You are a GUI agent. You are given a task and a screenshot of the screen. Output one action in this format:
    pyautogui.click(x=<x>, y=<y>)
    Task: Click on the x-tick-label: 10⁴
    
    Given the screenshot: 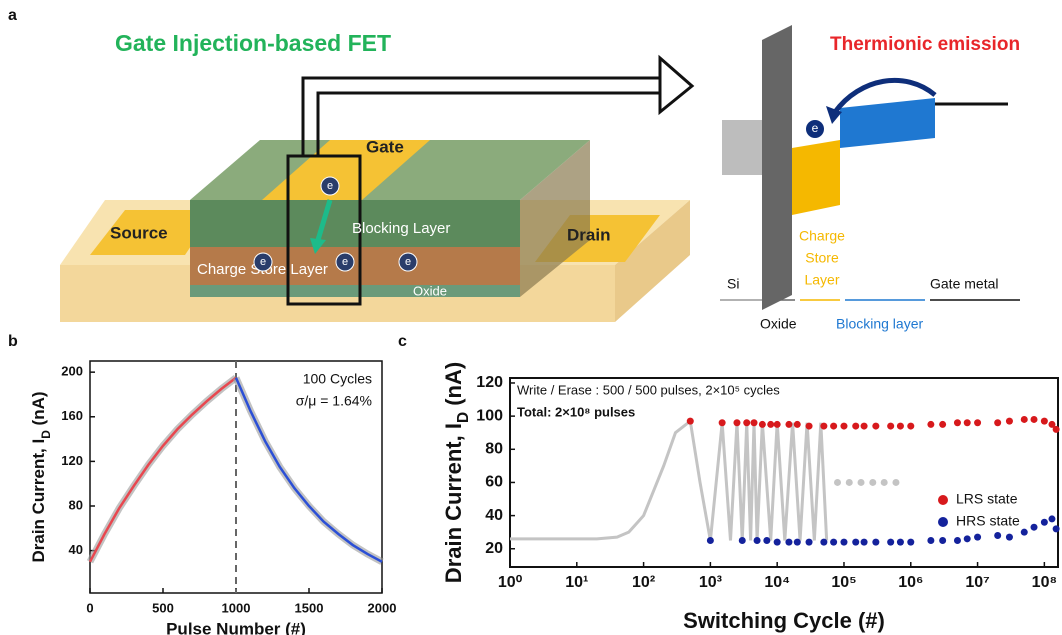 What is the action you would take?
    pyautogui.click(x=777, y=582)
    